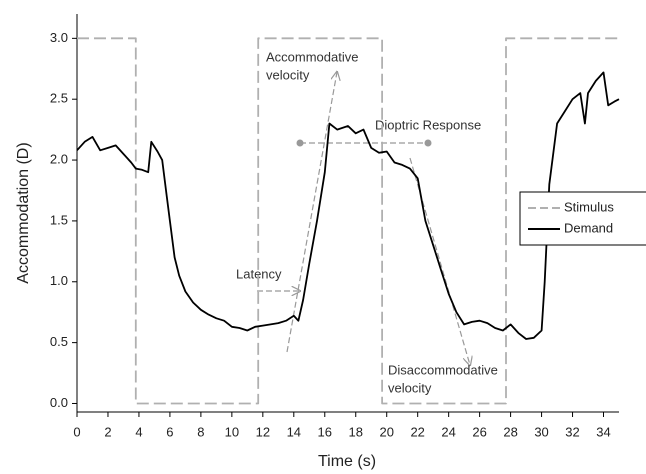  Describe the element at coordinates (588, 227) in the screenshot. I see `legend-label: Demand` at that location.